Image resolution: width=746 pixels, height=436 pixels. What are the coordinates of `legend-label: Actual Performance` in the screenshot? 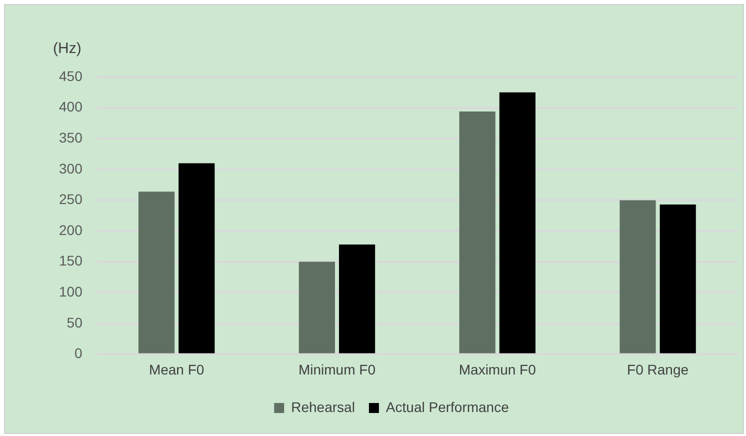 It's located at (448, 406).